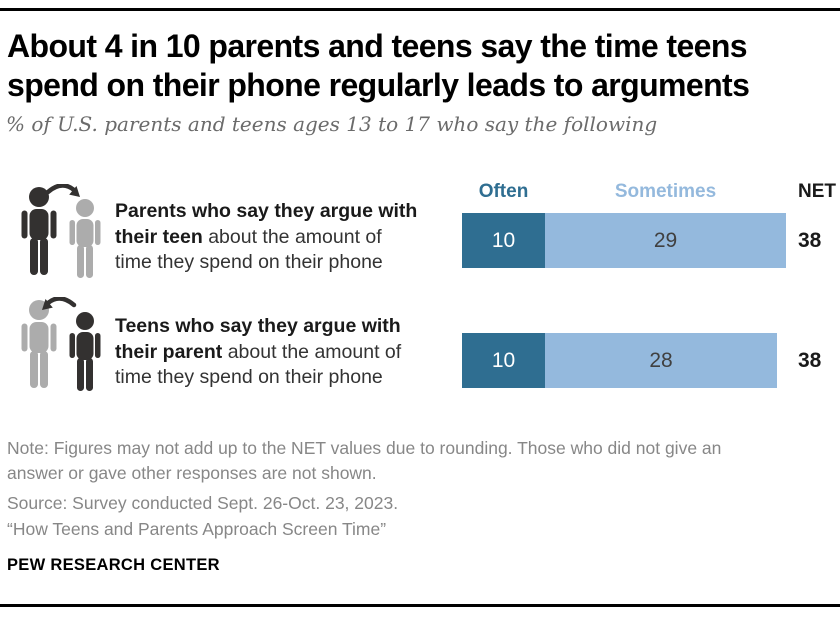 The height and width of the screenshot is (620, 840). I want to click on bottom-divider, so click(420, 605).